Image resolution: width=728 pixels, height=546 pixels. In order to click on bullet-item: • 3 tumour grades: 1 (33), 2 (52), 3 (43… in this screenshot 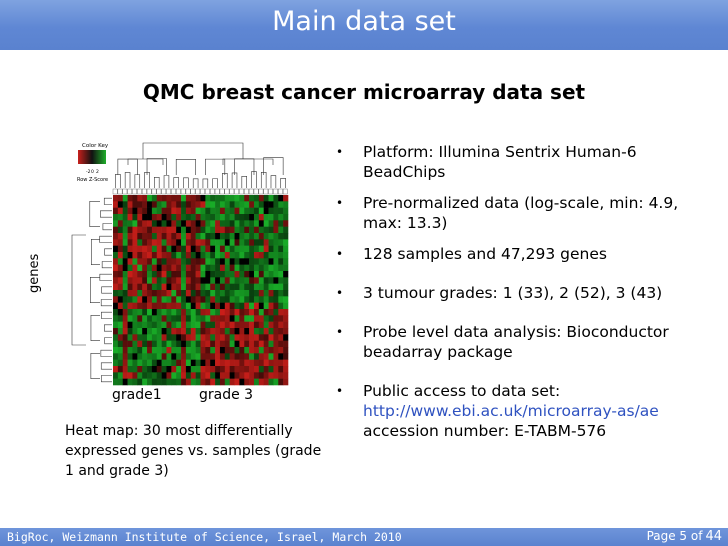, I will do `click(526, 293)`.